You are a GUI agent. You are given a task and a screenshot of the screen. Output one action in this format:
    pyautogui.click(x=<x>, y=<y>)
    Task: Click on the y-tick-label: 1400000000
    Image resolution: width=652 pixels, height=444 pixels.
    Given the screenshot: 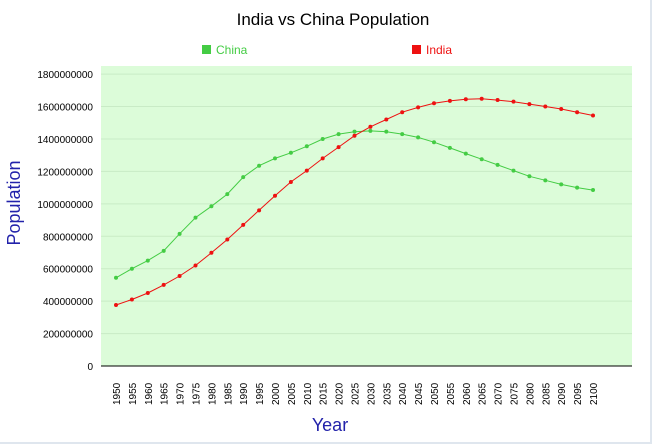 What is the action you would take?
    pyautogui.click(x=65, y=140)
    